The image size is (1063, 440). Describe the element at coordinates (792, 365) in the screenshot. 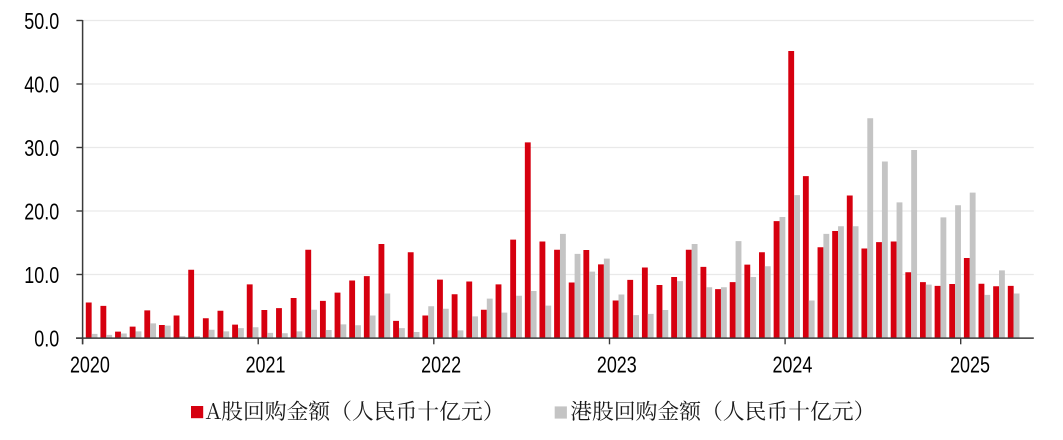

I see `svg-text: 2024` at that location.